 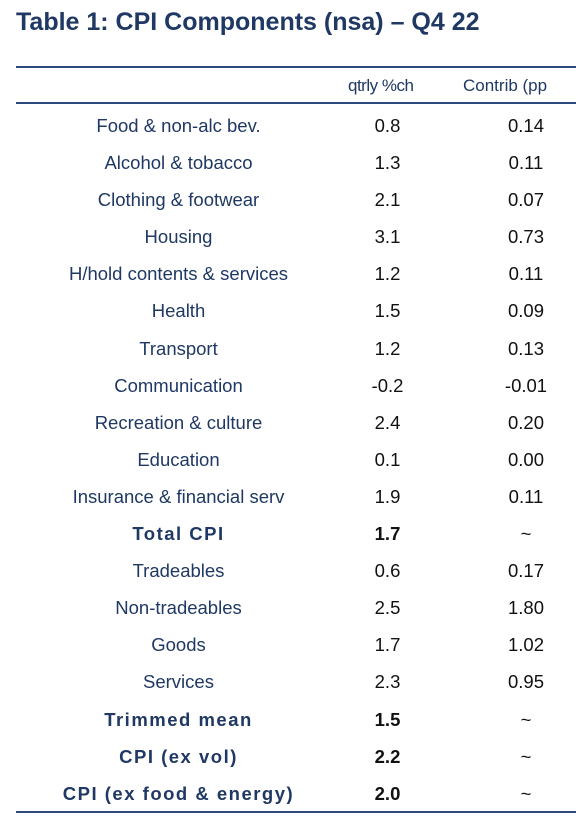 I want to click on row-contribution: 0.07, so click(x=525, y=200).